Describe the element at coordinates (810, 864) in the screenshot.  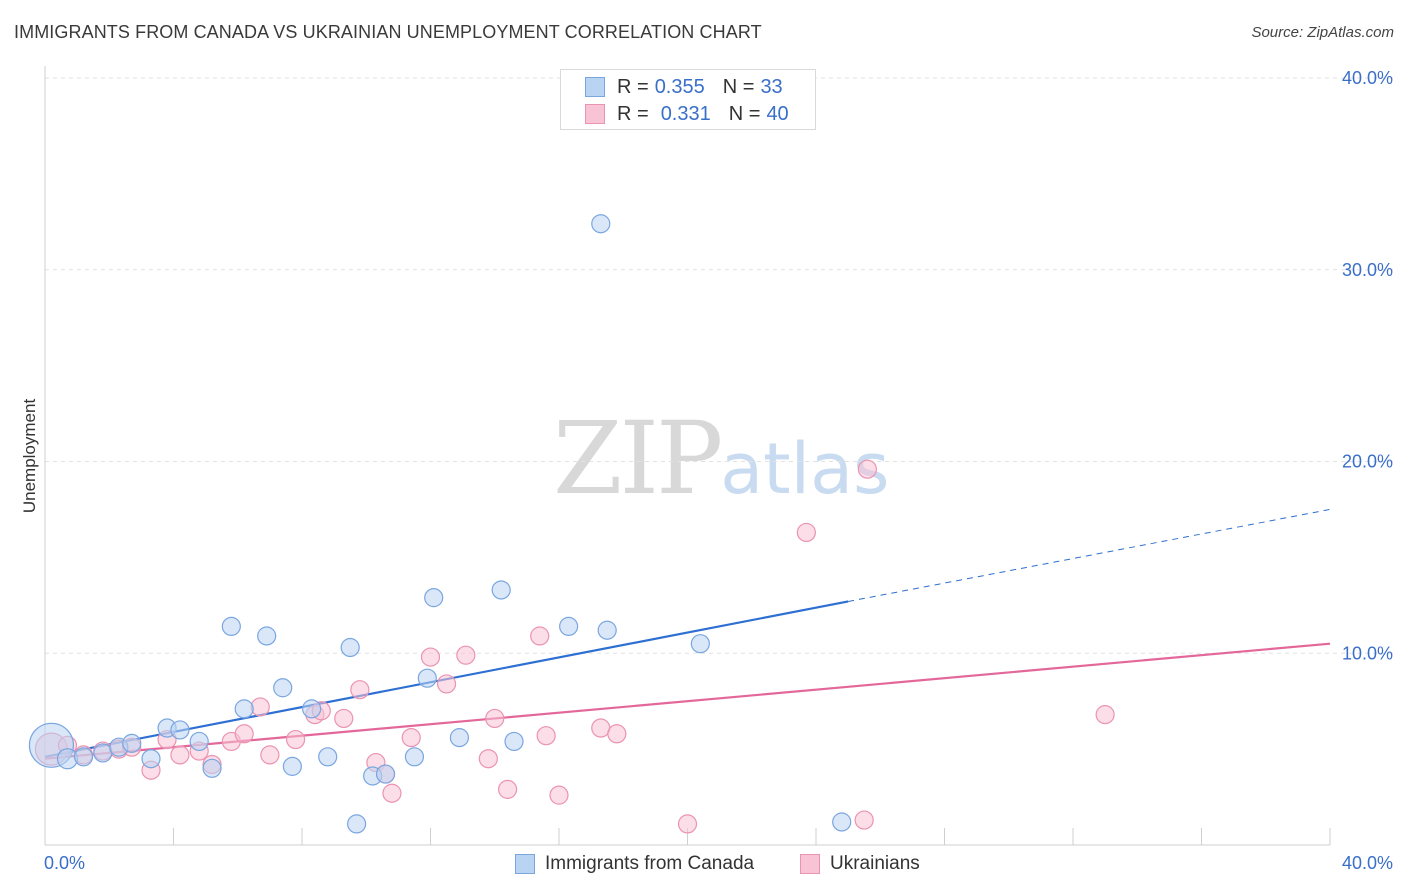
I see `bottom-legend-swatch-pink` at that location.